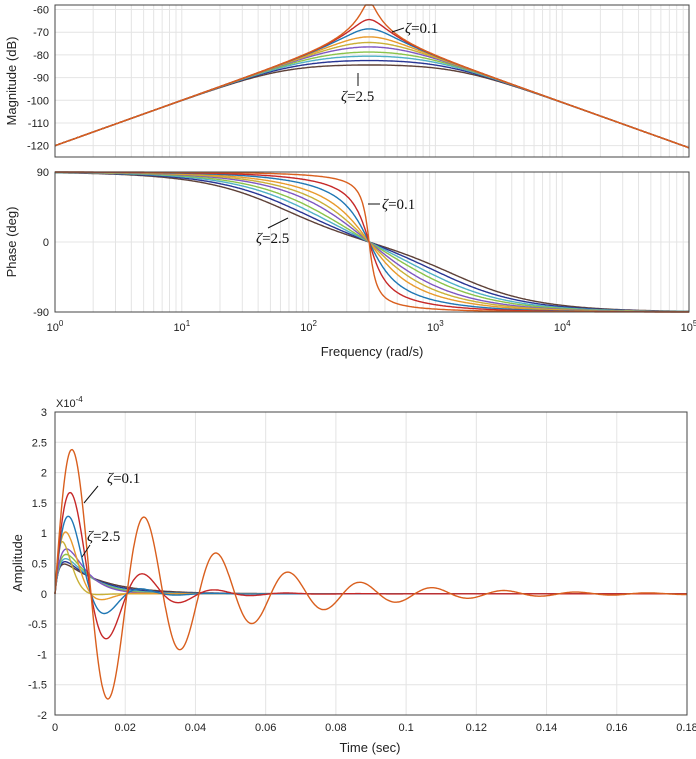  I want to click on x-tick-label: 0.08, so click(335, 728).